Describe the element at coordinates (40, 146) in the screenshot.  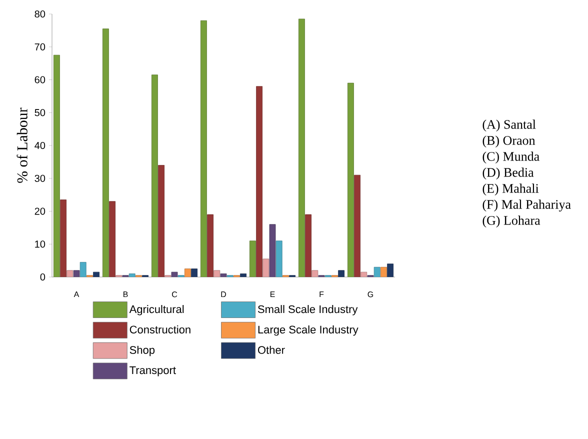
I see `y-tick-label: 40` at that location.